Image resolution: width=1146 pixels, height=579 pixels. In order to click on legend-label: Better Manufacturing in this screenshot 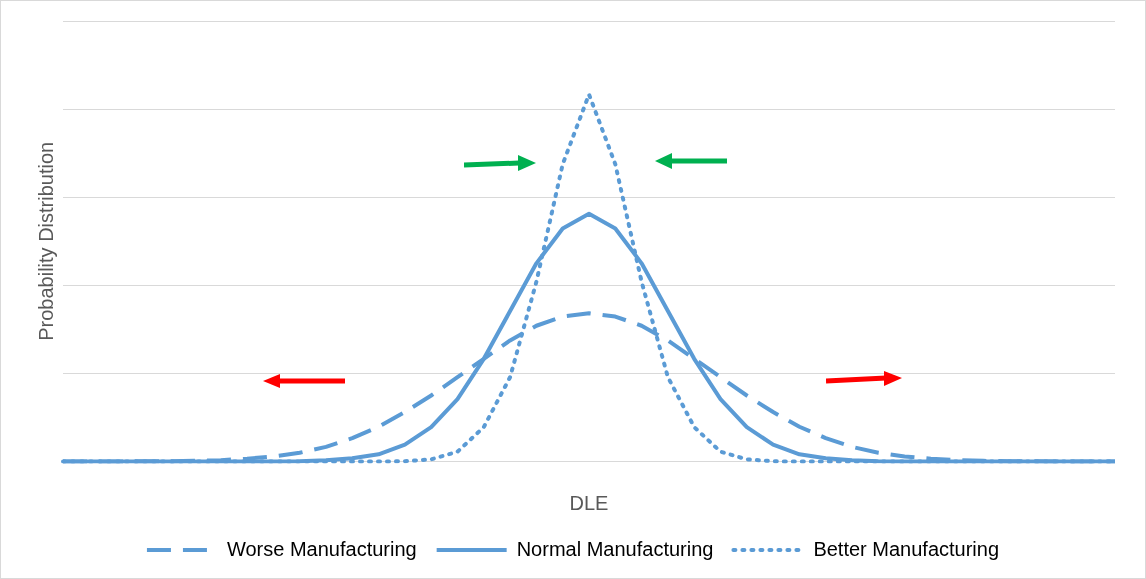, I will do `click(906, 548)`.